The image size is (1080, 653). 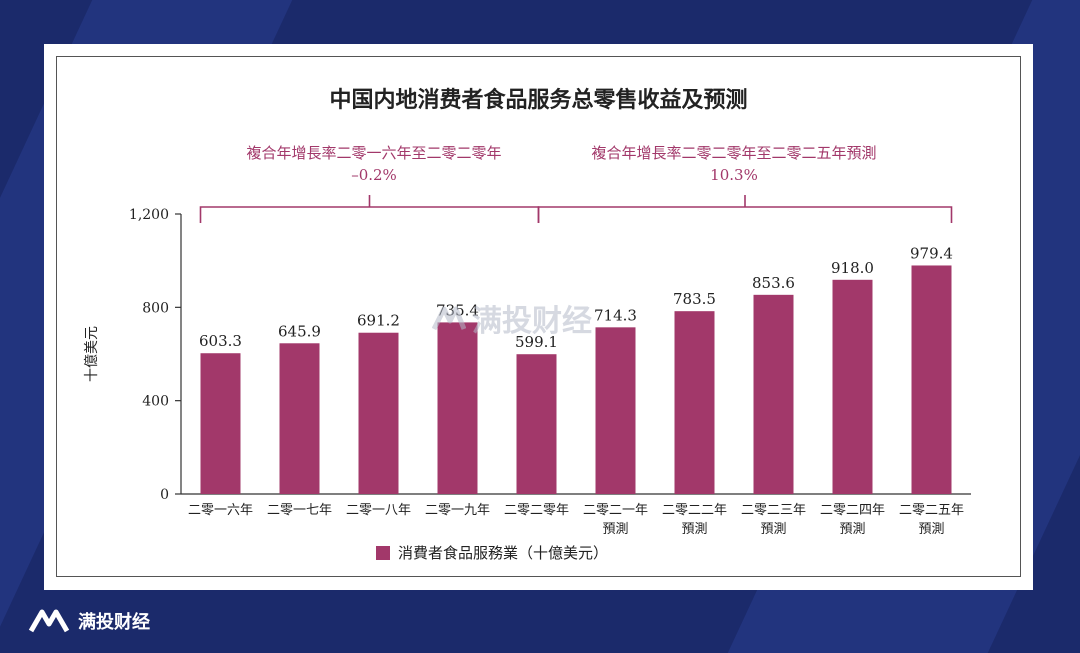 What do you see at coordinates (503, 553) in the screenshot?
I see `legend-label: 消費者食品服務業（十億美元）` at bounding box center [503, 553].